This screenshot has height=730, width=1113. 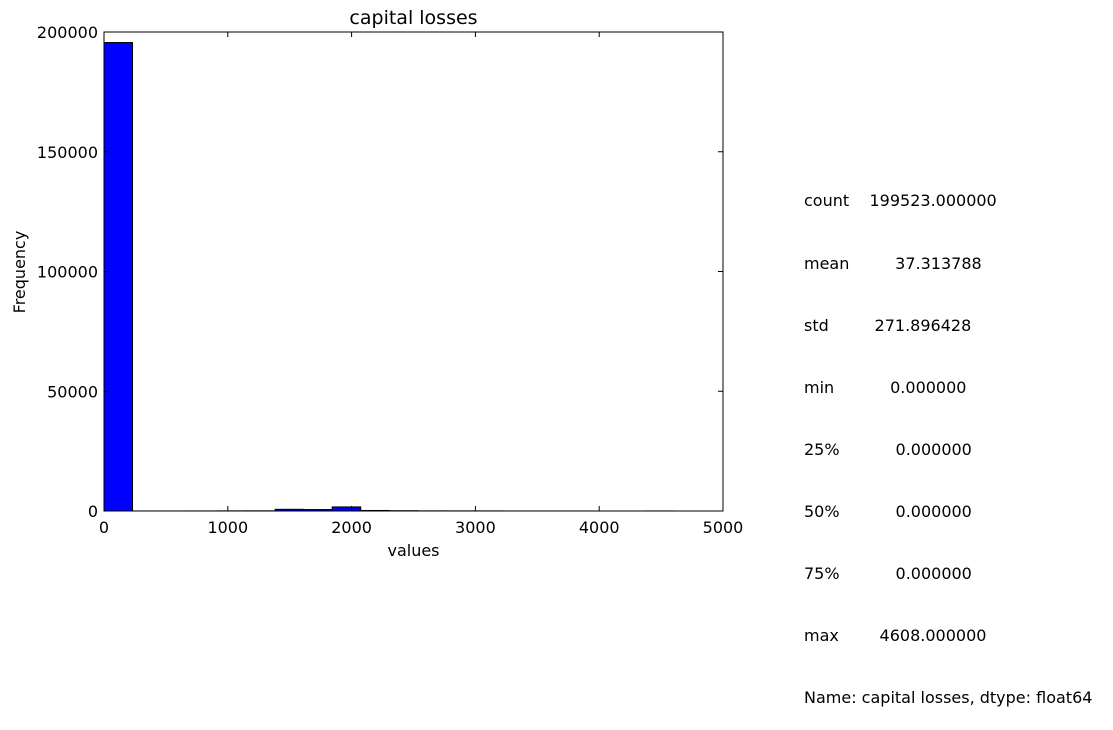 I want to click on chart-title: capital losses, so click(x=413, y=18).